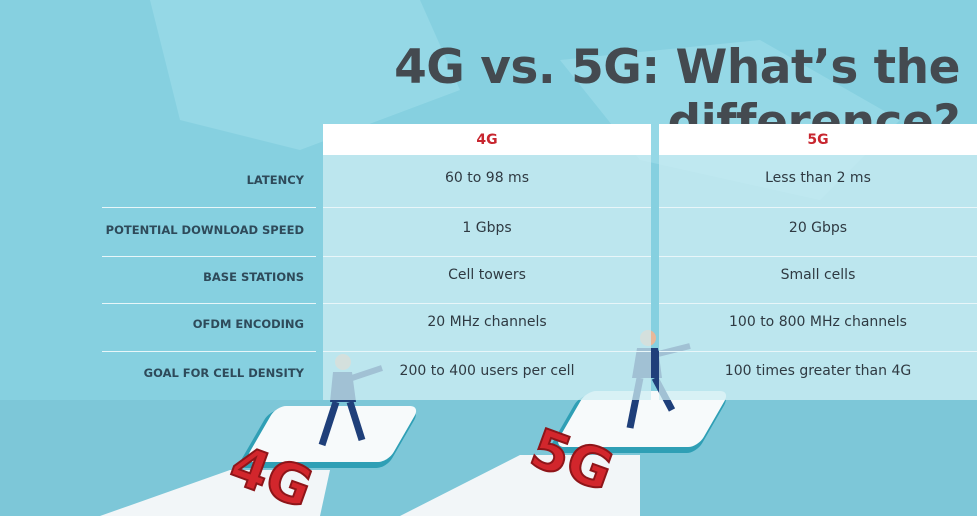 The image size is (977, 516). I want to click on row-label: OFDM ENCODING, so click(248, 324).